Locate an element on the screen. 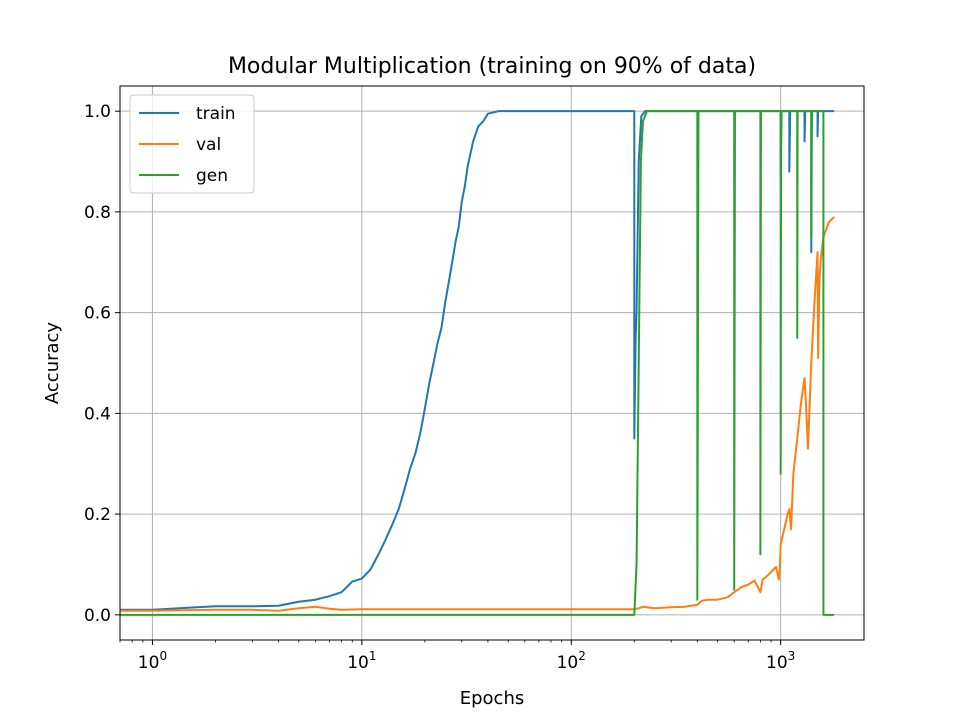 This screenshot has height=720, width=960. legend-label-val: val is located at coordinates (208, 145).